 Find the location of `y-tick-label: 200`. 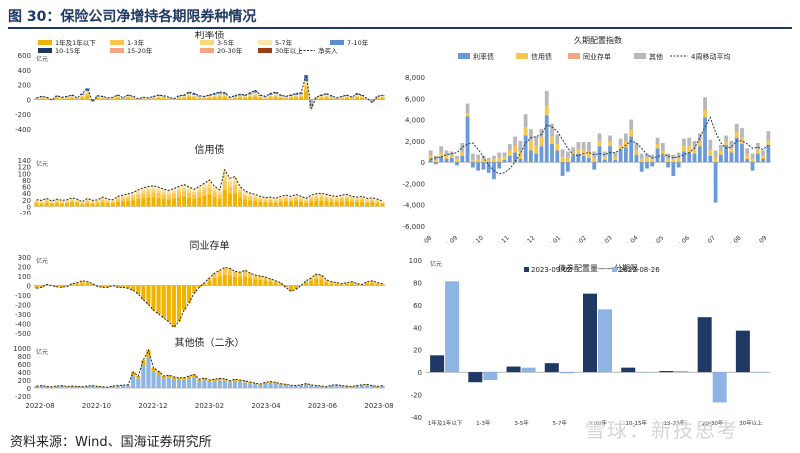

y-tick-label: 200 is located at coordinates (24, 381).